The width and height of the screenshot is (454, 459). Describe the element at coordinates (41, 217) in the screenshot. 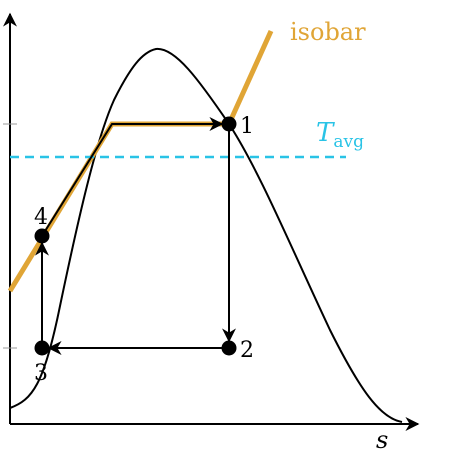

I see `point-label-4: 4` at that location.